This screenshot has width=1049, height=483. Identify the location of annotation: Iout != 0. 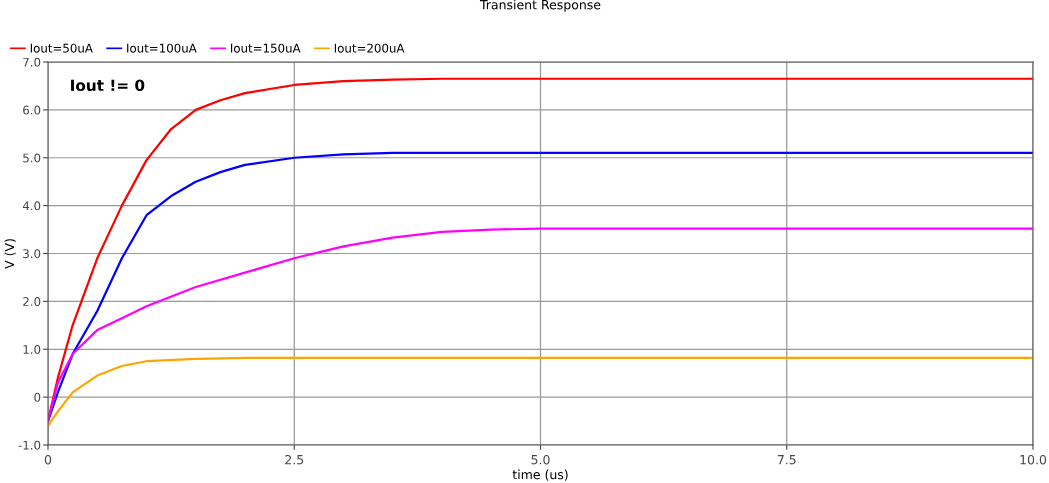
(108, 85).